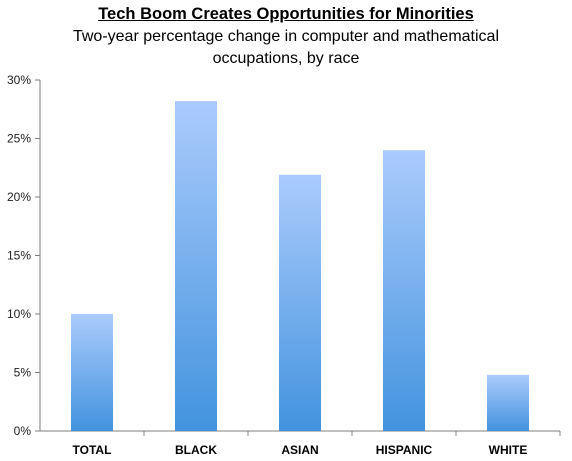 Image resolution: width=572 pixels, height=461 pixels. Describe the element at coordinates (196, 450) in the screenshot. I see `x-tick-label: BLACK` at that location.